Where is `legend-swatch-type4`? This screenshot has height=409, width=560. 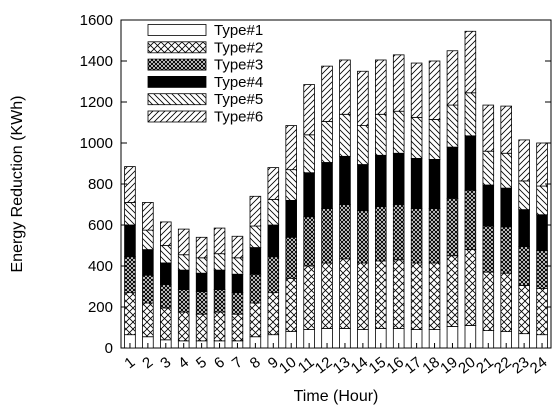 legend-swatch-type4 is located at coordinates (177, 82).